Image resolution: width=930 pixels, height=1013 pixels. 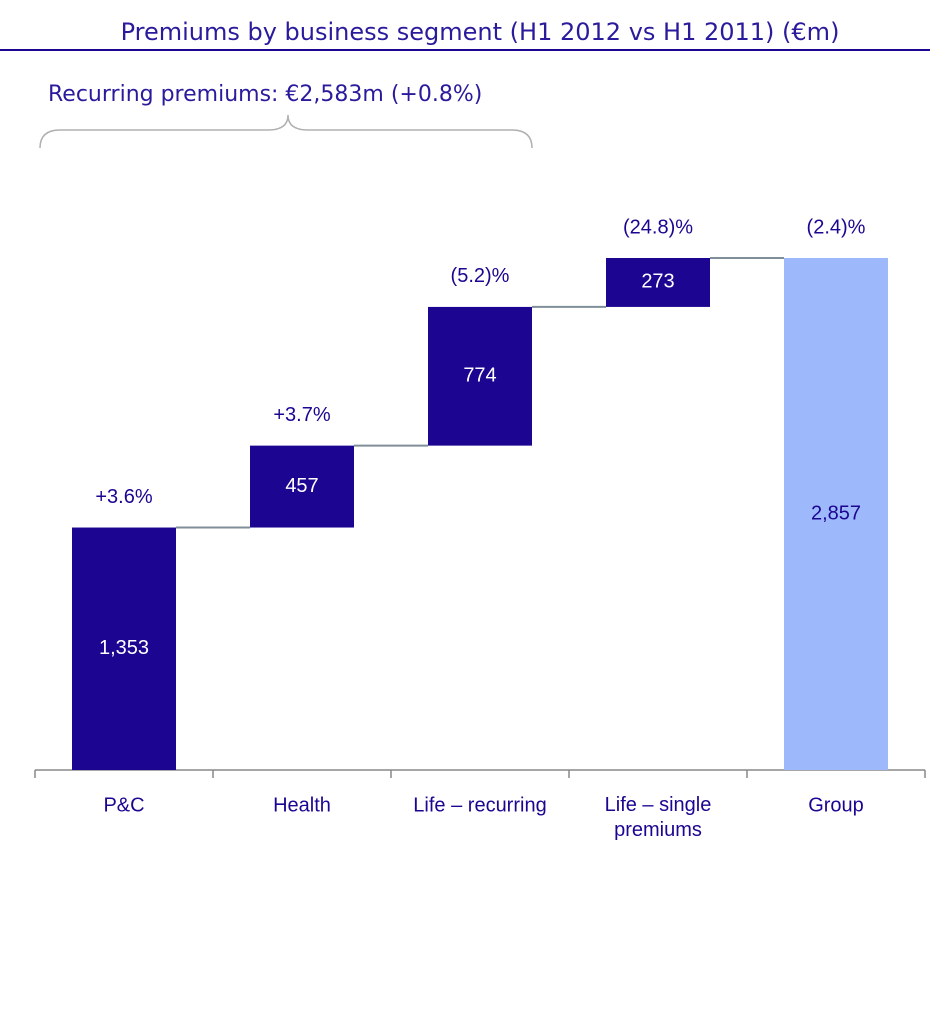 I want to click on value-label: 273, so click(x=657, y=282).